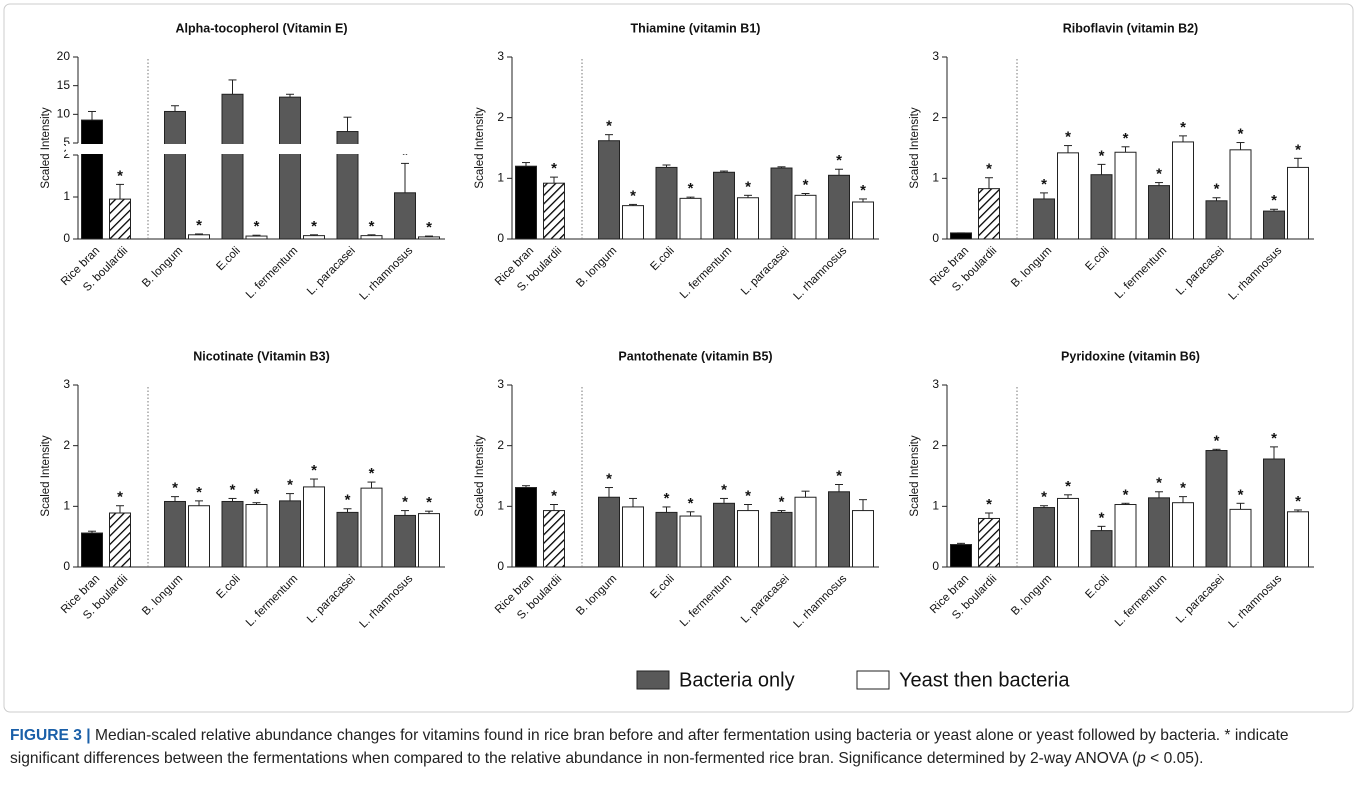 This screenshot has width=1357, height=806. What do you see at coordinates (653, 680) in the screenshot?
I see `legend-swatch` at bounding box center [653, 680].